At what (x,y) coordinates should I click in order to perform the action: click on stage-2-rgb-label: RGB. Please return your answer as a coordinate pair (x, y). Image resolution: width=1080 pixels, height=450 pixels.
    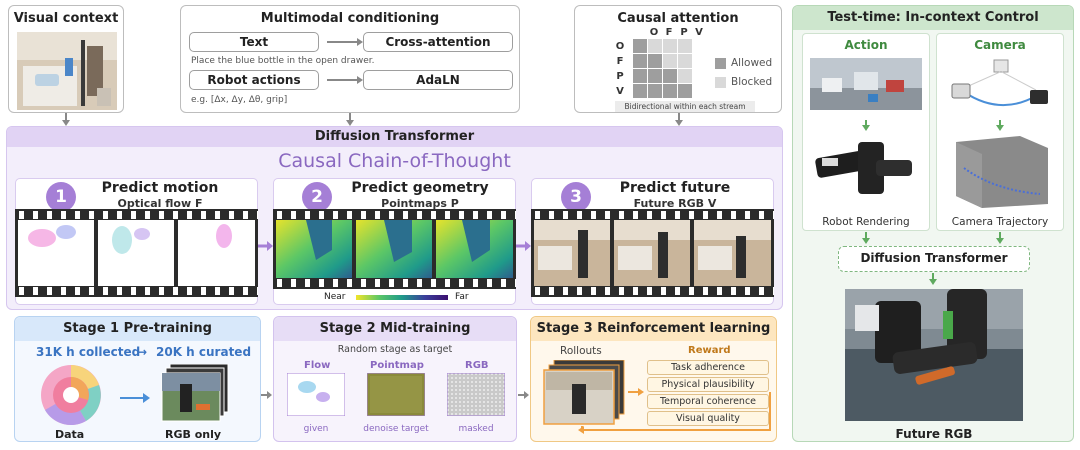
    Looking at the image, I should click on (477, 365).